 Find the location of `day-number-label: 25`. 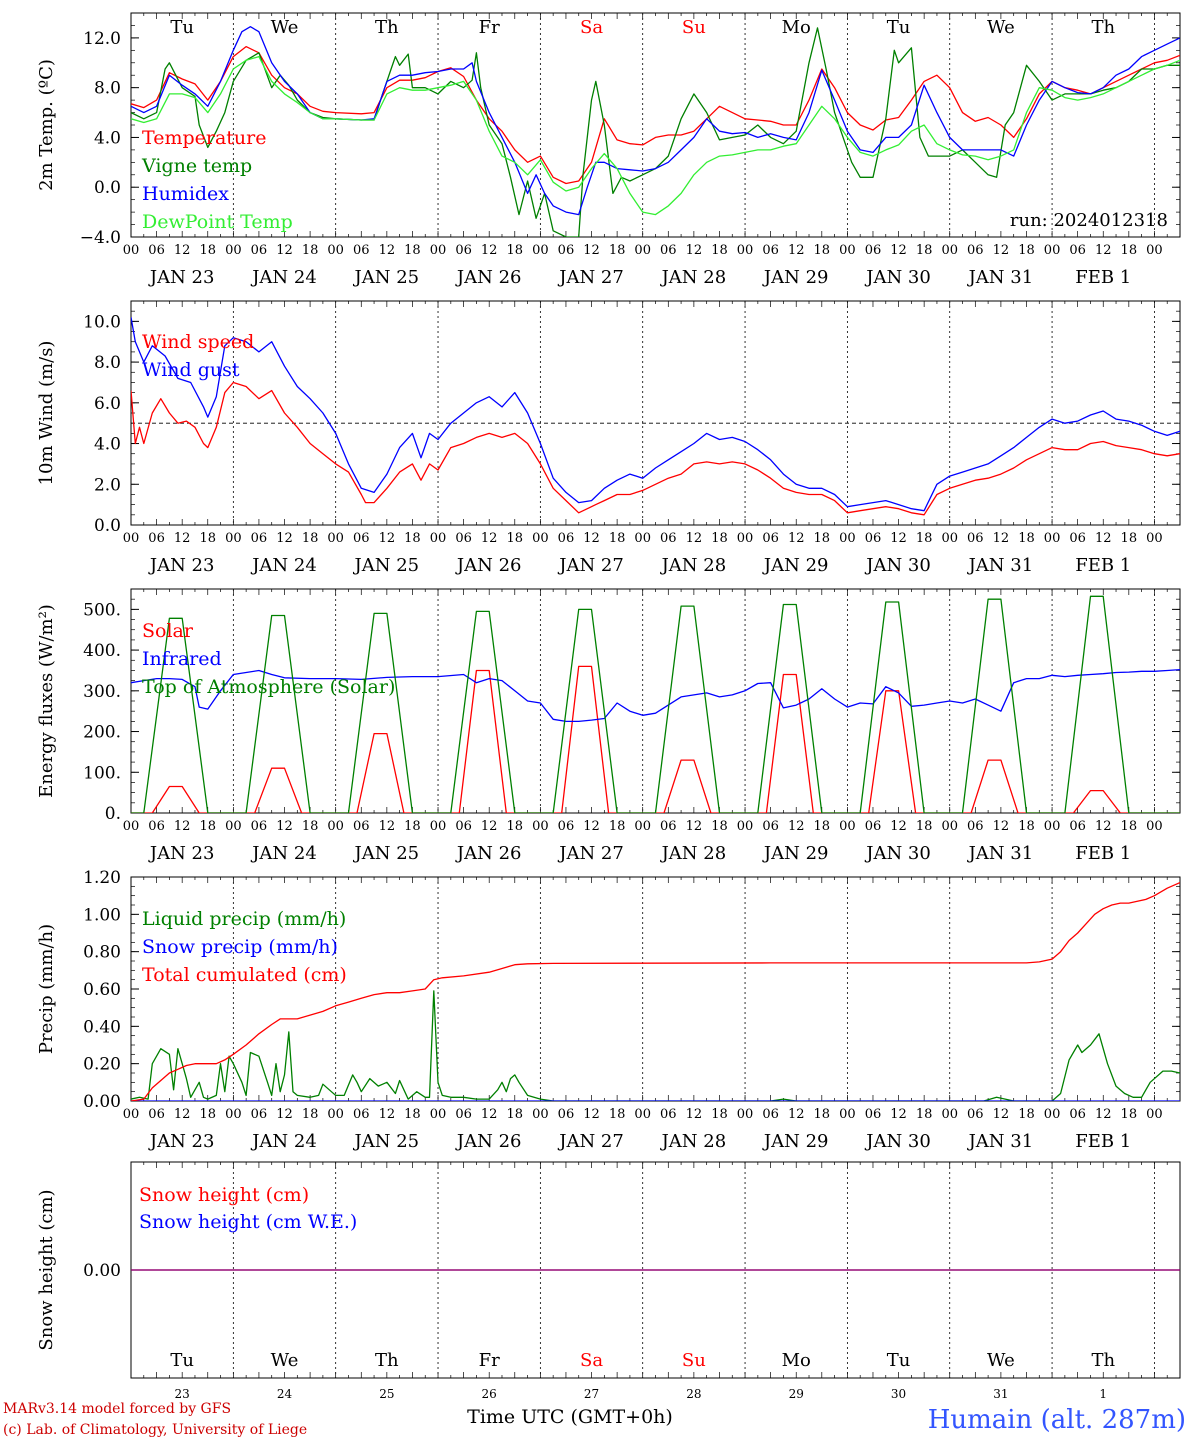

day-number-label: 25 is located at coordinates (386, 1394).